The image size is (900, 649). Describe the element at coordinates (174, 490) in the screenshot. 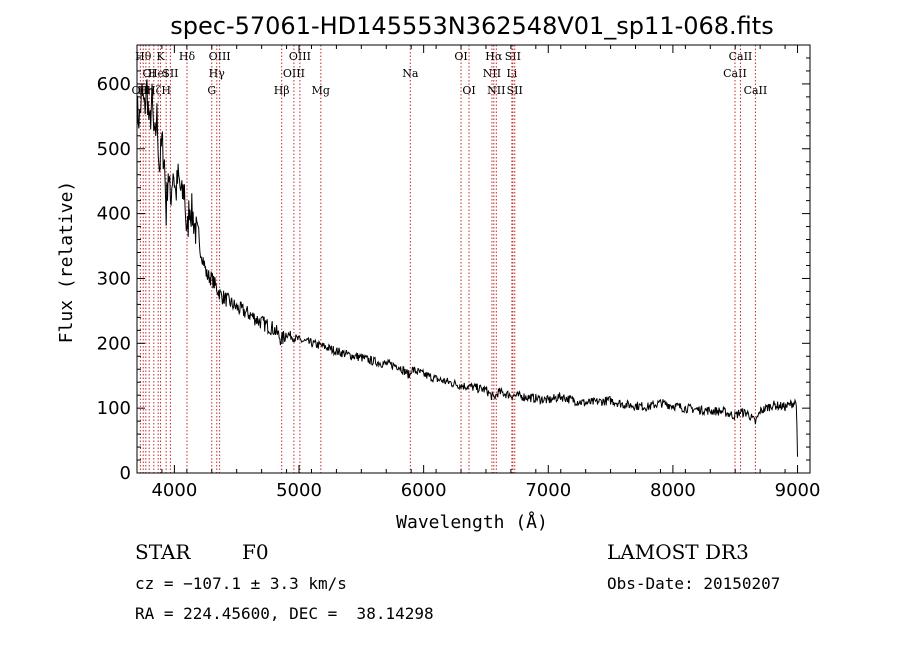

I see `x-tick-label: 4000` at that location.